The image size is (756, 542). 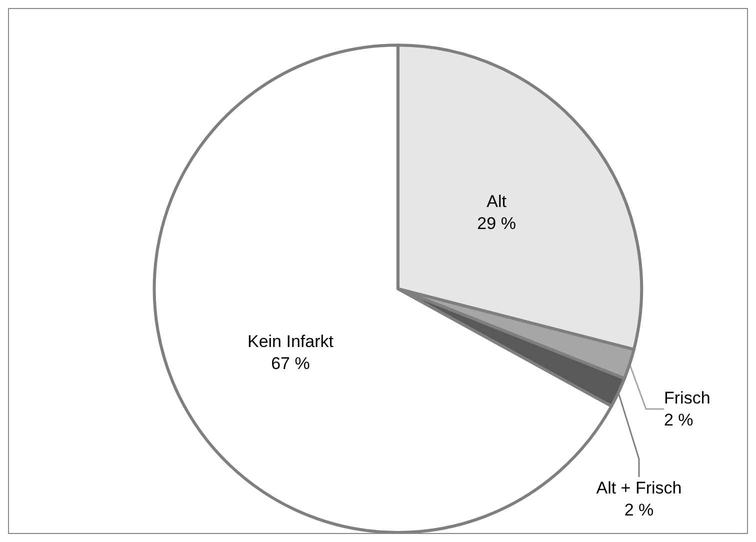 I want to click on data-label: 67 %, so click(x=290, y=363).